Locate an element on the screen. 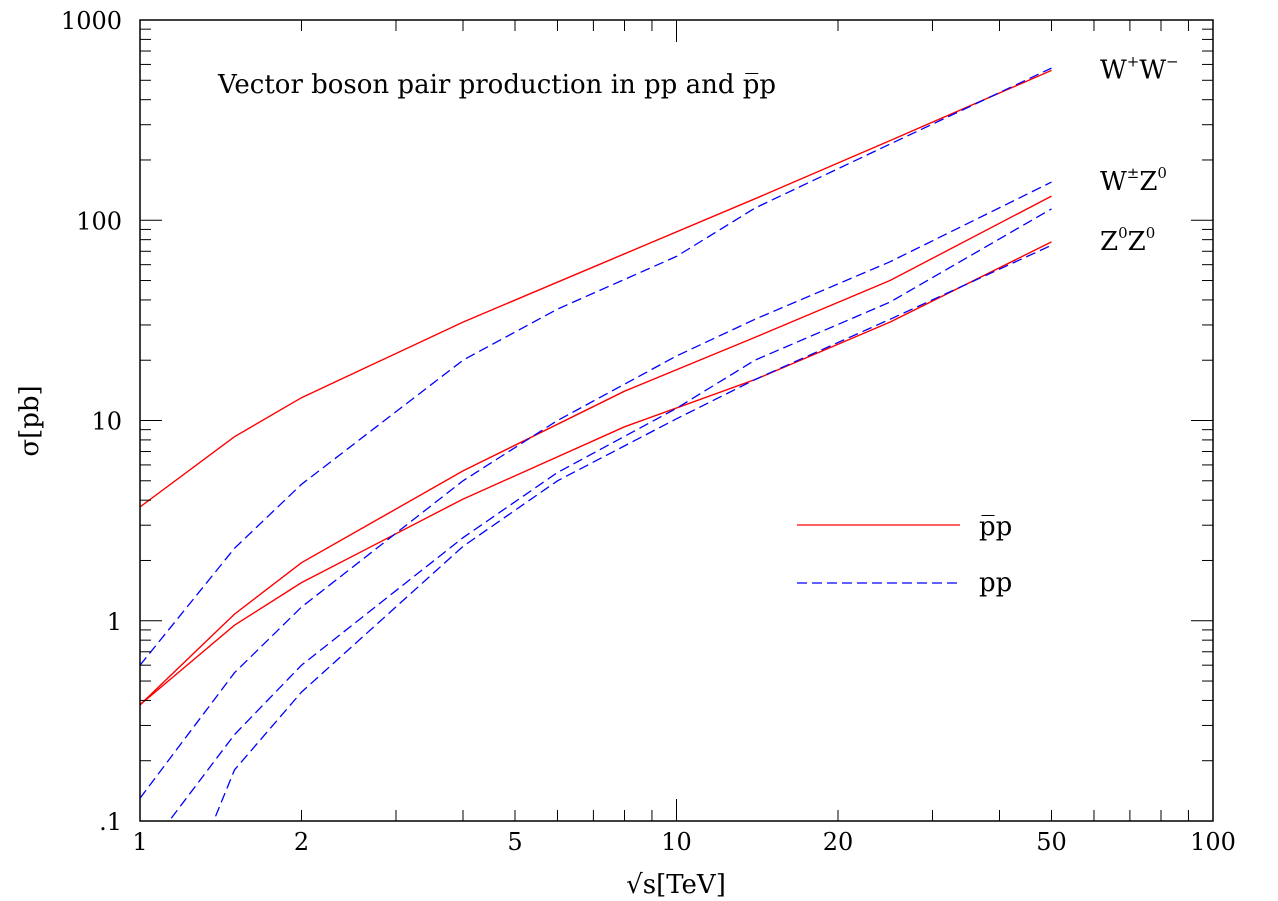 The image size is (1278, 901). y-axis-title: σ[pb] is located at coordinates (30, 420).